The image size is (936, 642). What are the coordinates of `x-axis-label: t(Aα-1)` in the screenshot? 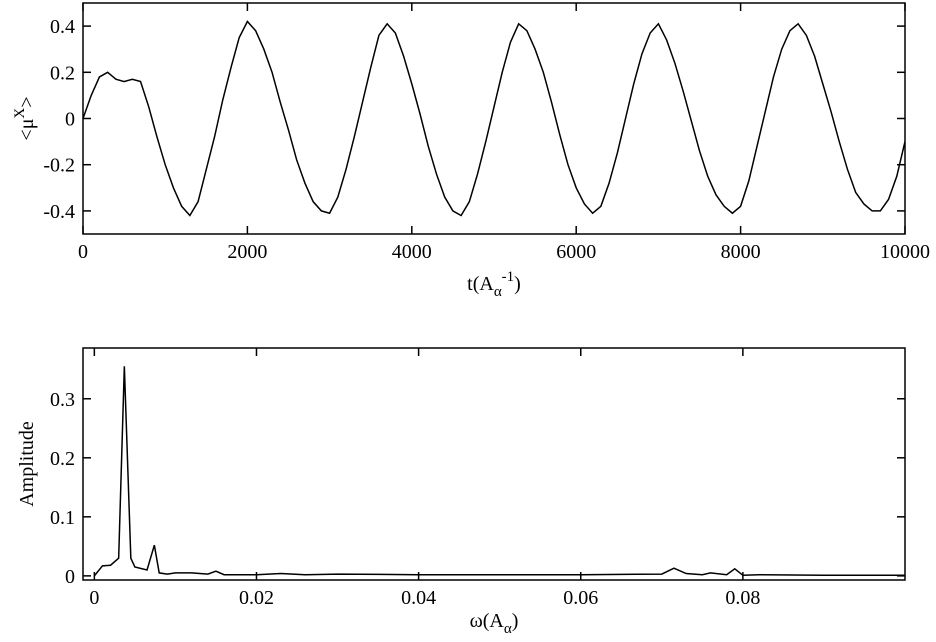 It's located at (494, 284).